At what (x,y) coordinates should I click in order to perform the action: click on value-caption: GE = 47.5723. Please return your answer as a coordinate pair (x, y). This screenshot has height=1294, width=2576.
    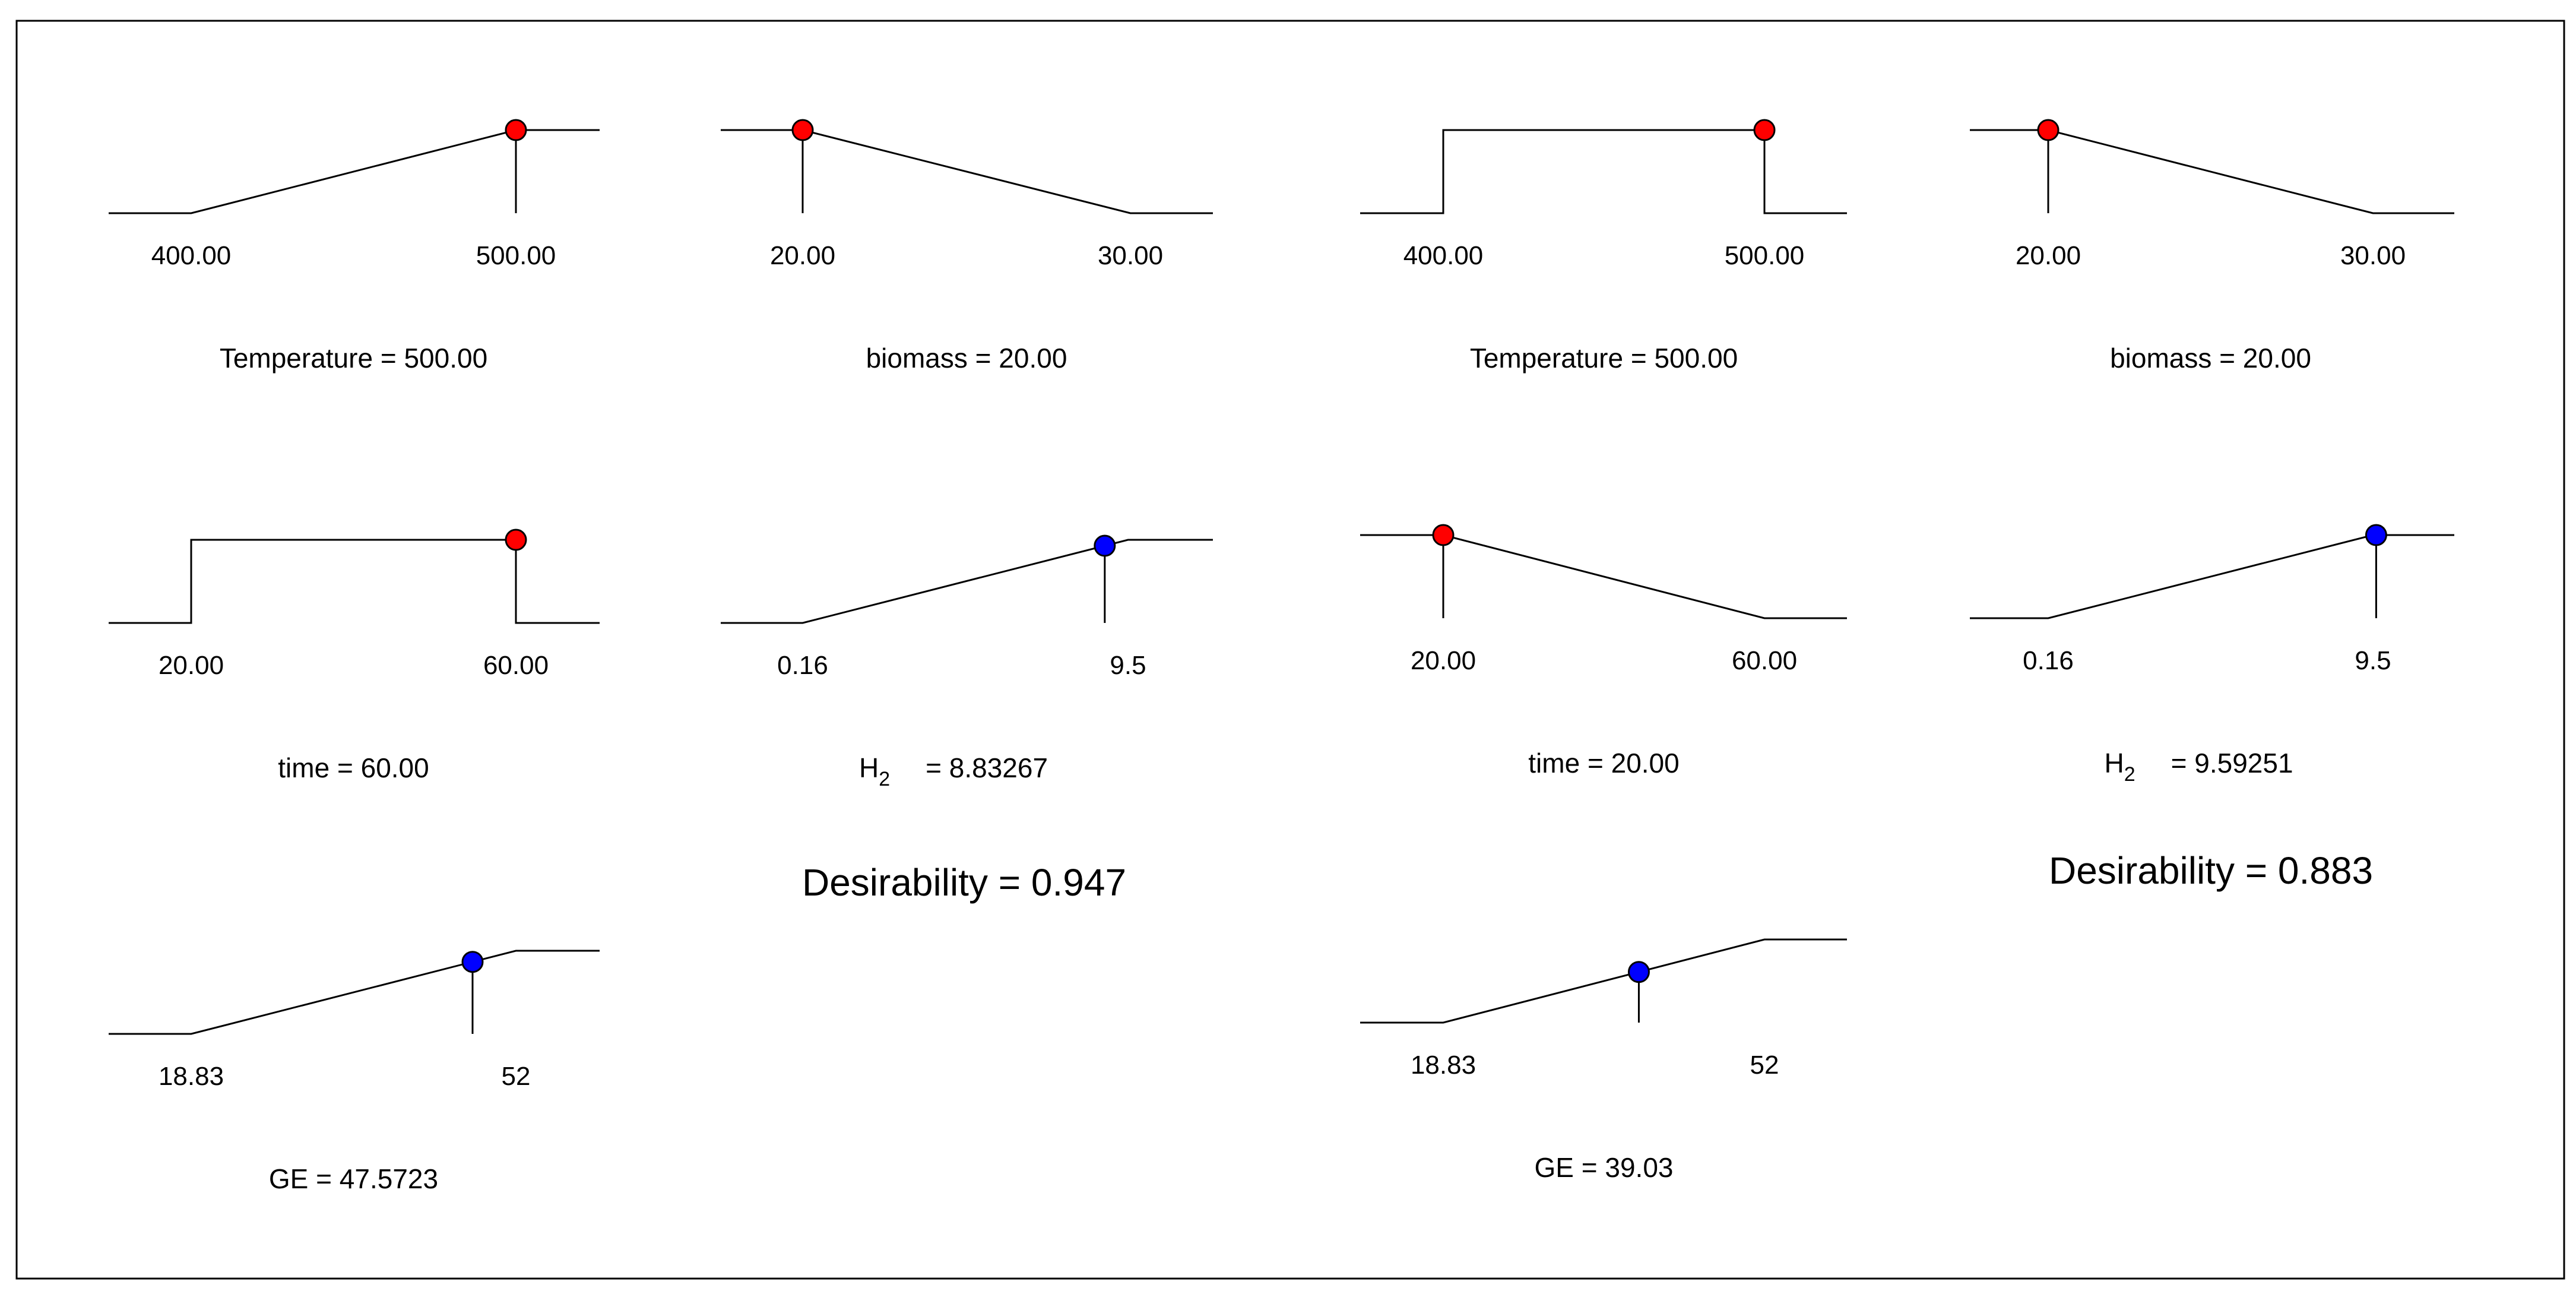
    Looking at the image, I should click on (354, 1178).